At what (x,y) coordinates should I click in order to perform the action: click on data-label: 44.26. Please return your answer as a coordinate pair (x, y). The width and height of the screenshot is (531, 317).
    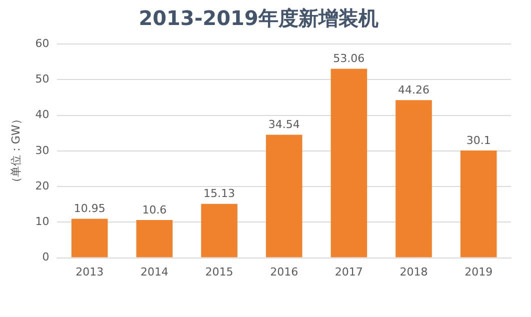
    Looking at the image, I should click on (414, 89).